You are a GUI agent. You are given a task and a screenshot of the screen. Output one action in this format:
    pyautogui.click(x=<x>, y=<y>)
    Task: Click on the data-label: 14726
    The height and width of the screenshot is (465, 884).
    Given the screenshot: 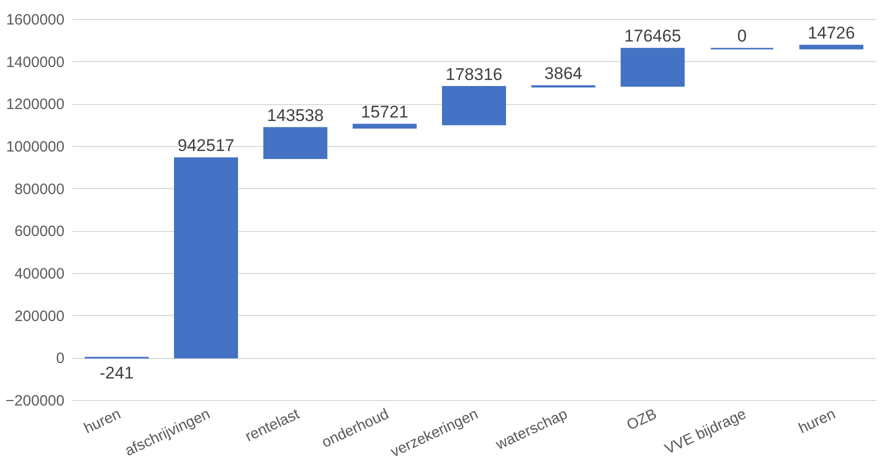 What is the action you would take?
    pyautogui.click(x=831, y=32)
    